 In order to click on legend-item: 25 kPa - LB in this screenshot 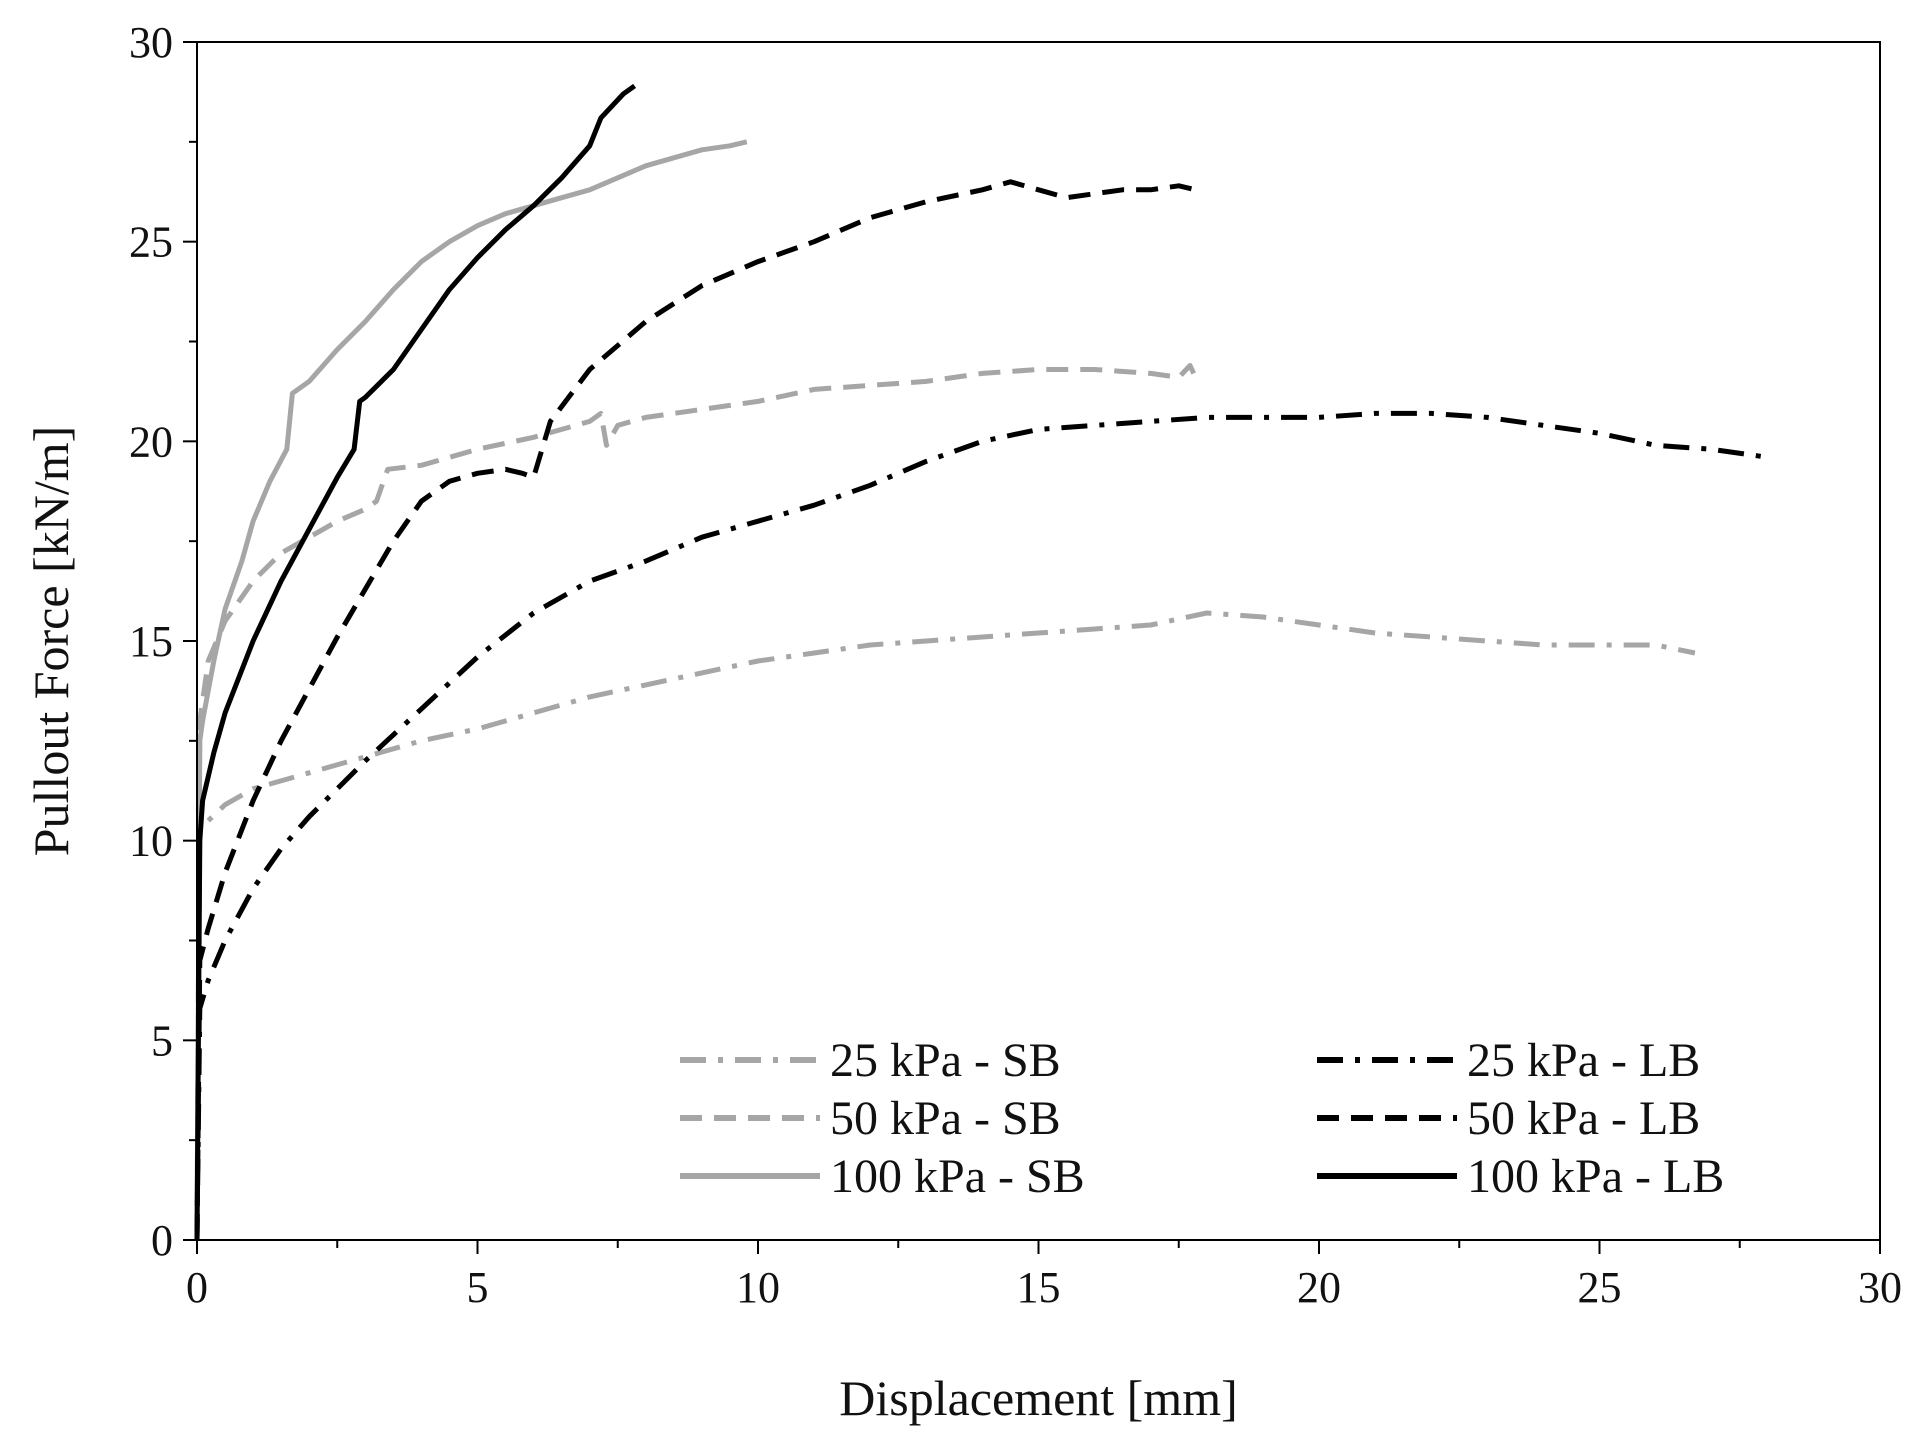, I will do `click(1508, 1060)`.